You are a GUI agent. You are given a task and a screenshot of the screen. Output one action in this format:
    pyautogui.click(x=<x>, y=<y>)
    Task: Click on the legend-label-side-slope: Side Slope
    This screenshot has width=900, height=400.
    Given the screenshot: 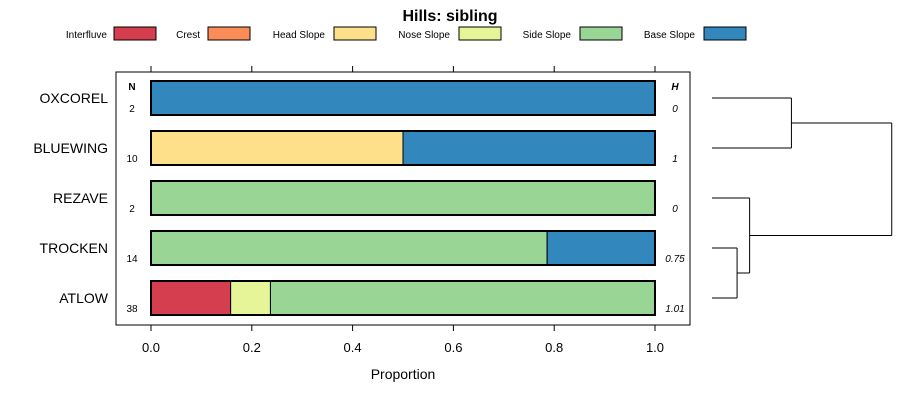 What is the action you would take?
    pyautogui.click(x=547, y=35)
    